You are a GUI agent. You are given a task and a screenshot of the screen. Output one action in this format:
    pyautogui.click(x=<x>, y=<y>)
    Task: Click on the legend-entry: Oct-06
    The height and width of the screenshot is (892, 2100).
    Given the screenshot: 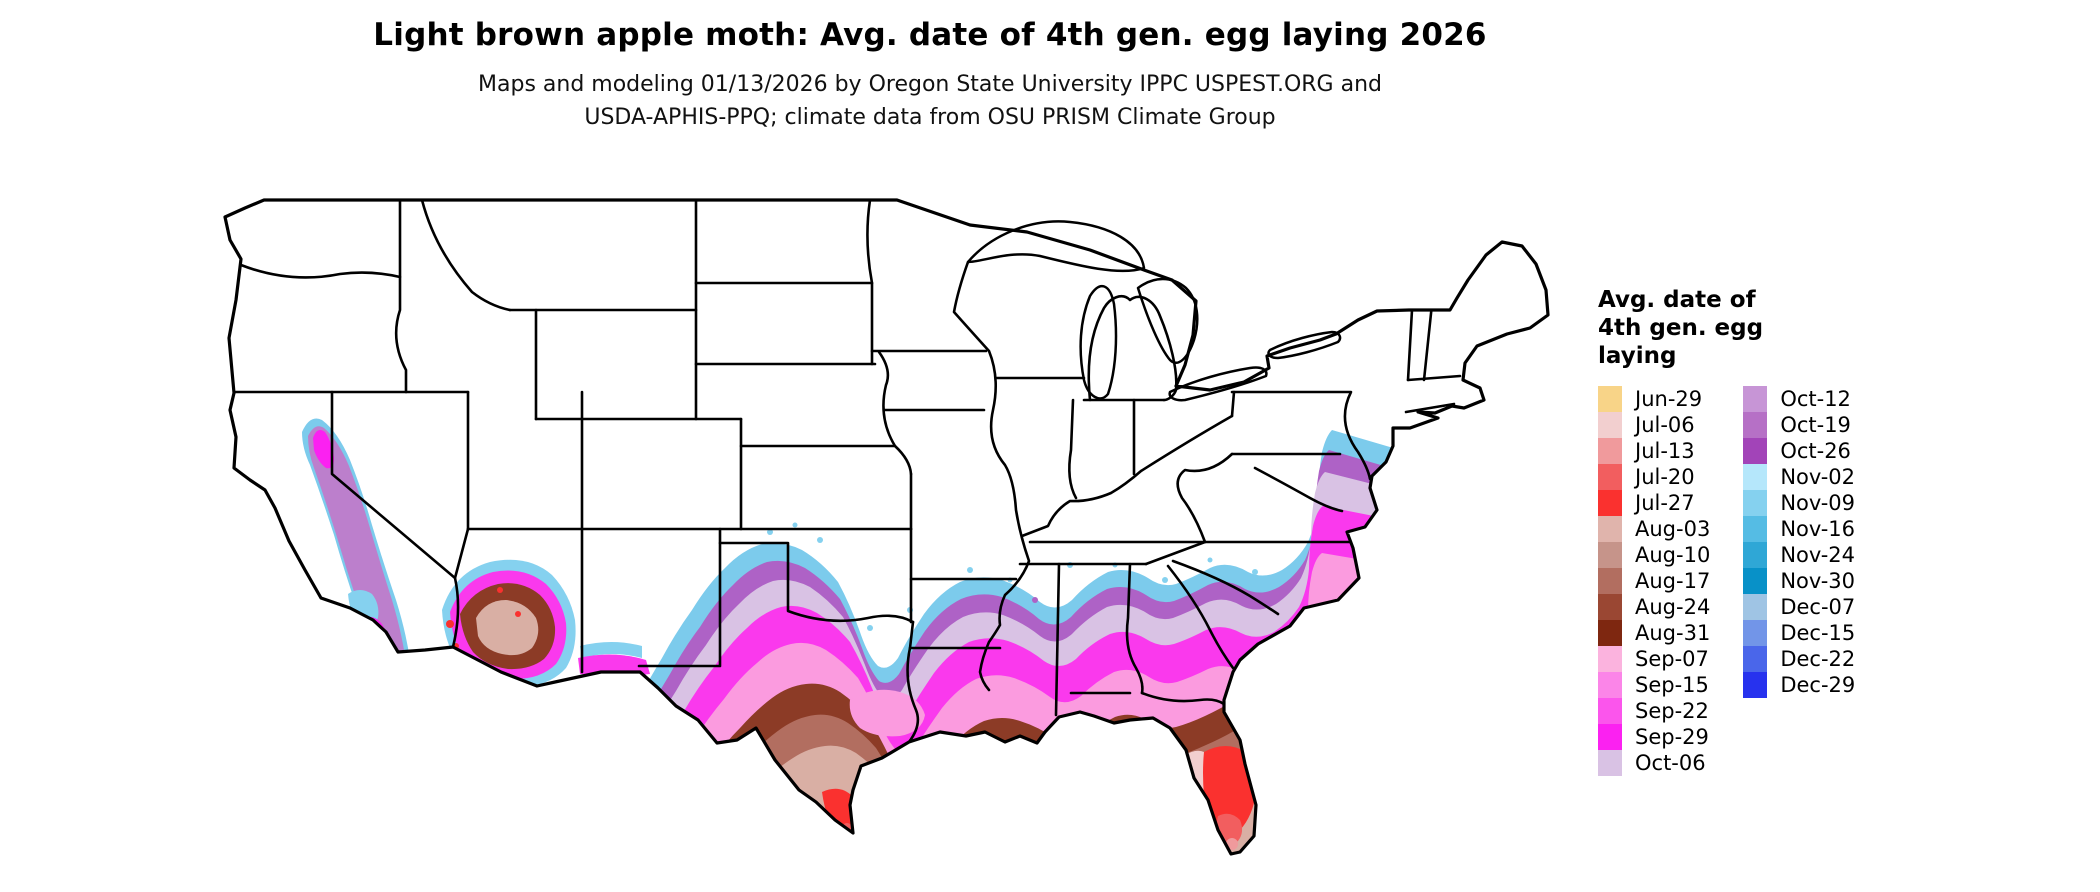 What is the action you would take?
    pyautogui.click(x=1654, y=763)
    